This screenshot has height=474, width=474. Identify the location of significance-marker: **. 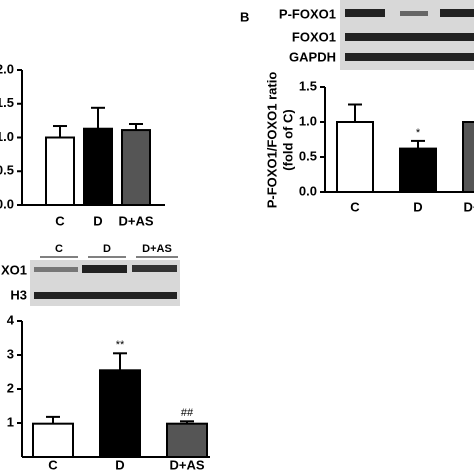
(120, 345).